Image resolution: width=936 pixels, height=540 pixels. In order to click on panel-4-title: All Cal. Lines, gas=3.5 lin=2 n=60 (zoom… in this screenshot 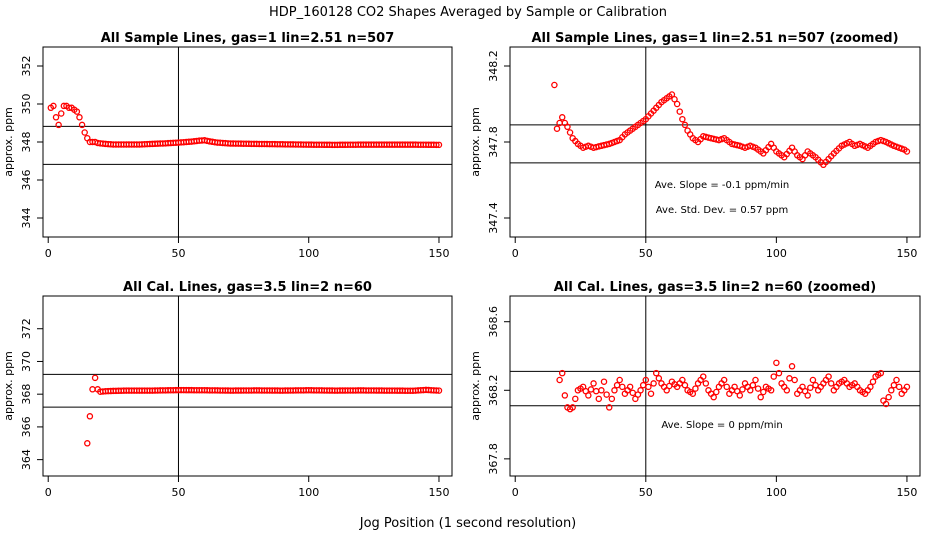, I will do `click(715, 287)`.